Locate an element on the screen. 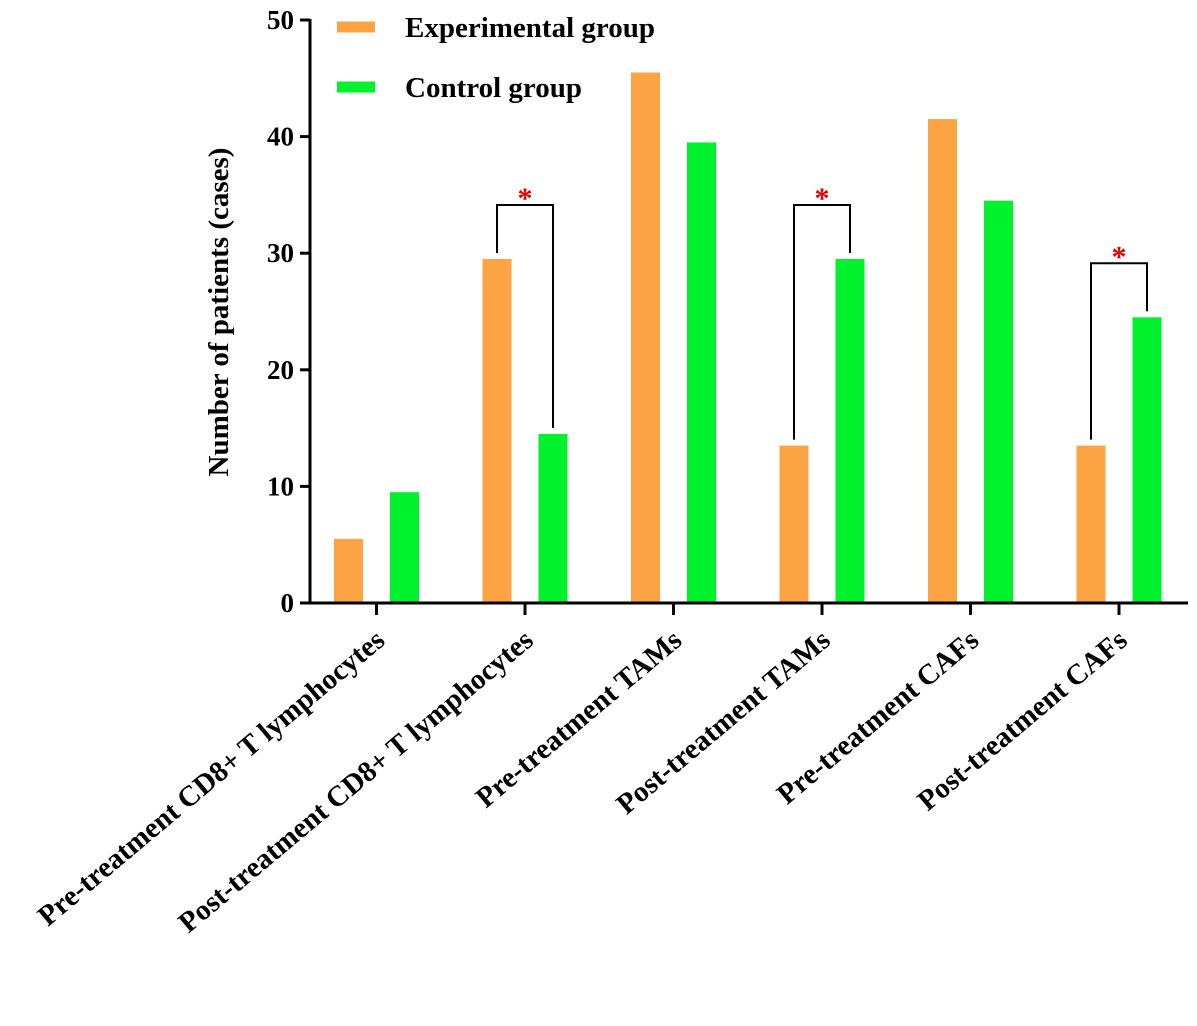 This screenshot has width=1197, height=1026. y-tick-label-2: 20 is located at coordinates (280, 370).